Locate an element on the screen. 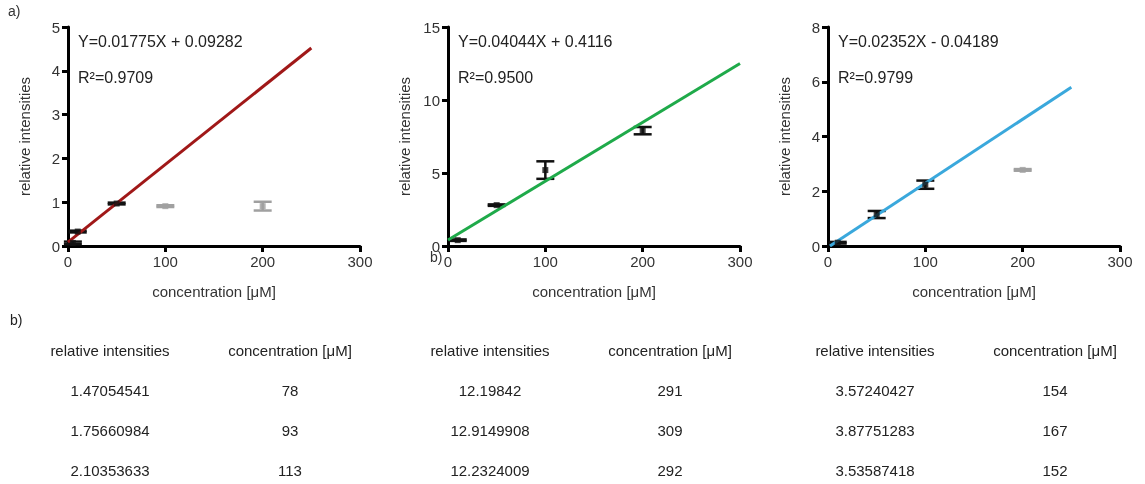 This screenshot has width=1145, height=484. text: 93 is located at coordinates (290, 430).